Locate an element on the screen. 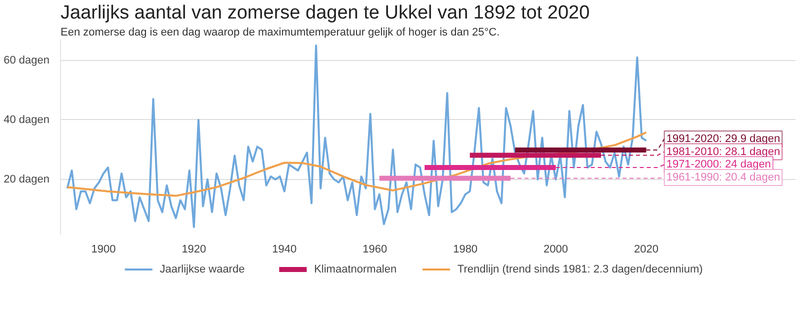 The image size is (800, 333). x-tick-label: 1920 is located at coordinates (194, 250).